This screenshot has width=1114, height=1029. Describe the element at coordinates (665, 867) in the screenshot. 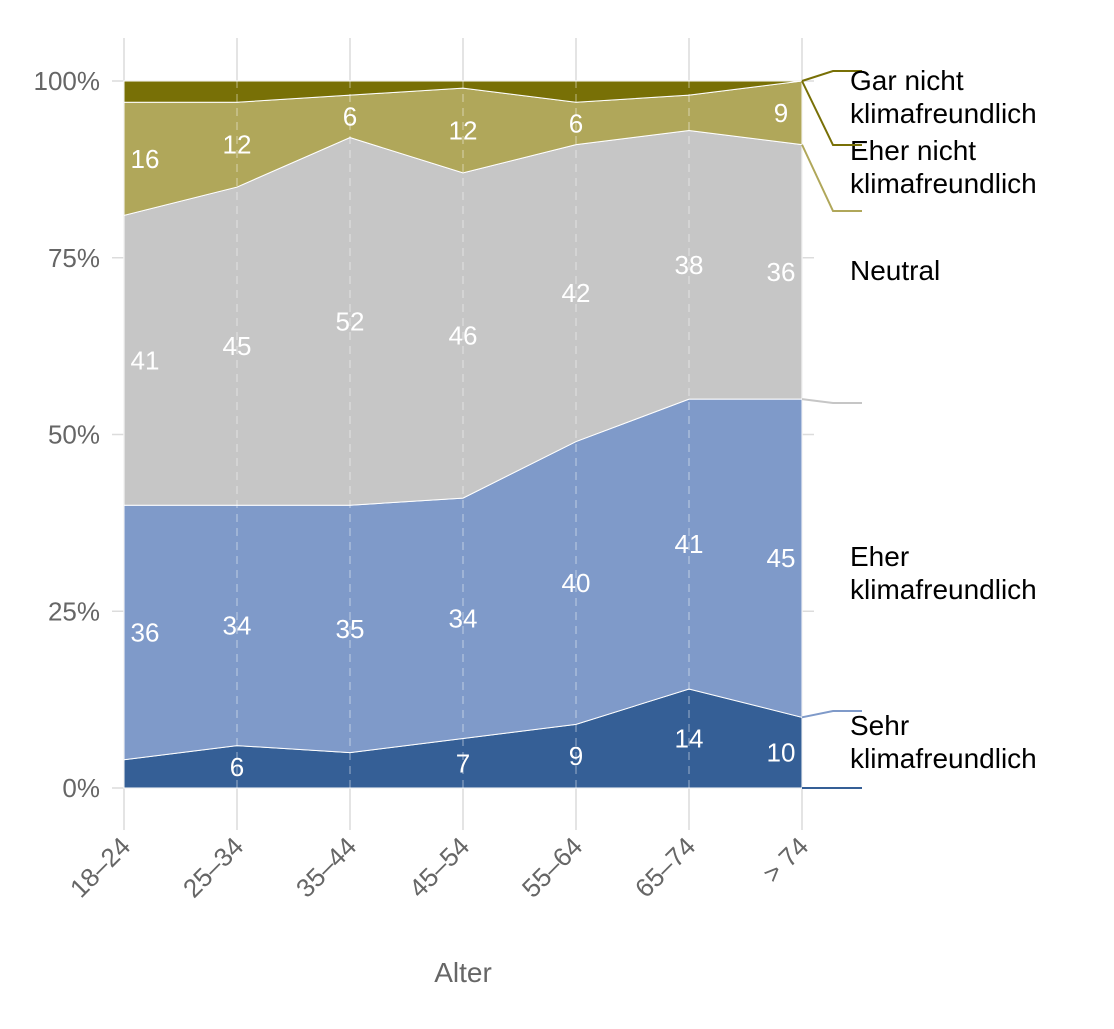

I see `x-tick-label: 65–74` at that location.